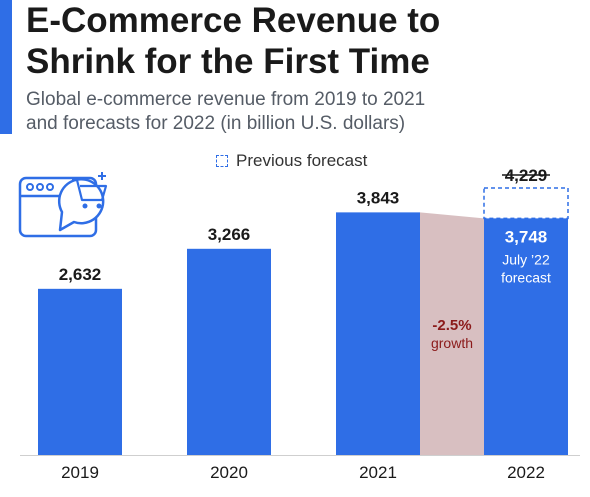 This screenshot has height=497, width=590. Describe the element at coordinates (229, 472) in the screenshot. I see `category-label-2020: 2020` at that location.